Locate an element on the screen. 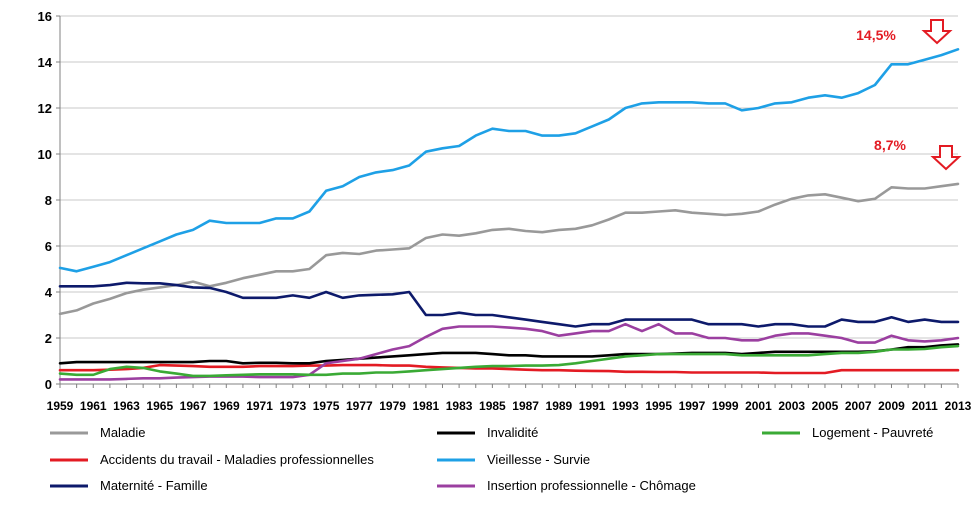 This screenshot has height=506, width=980. y-tick-label: 8 is located at coordinates (48, 200).